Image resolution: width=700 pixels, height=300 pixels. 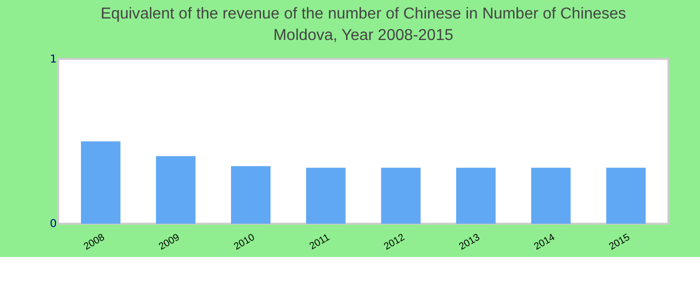 What do you see at coordinates (169, 242) in the screenshot?
I see `x-tick-label: 2009` at bounding box center [169, 242].